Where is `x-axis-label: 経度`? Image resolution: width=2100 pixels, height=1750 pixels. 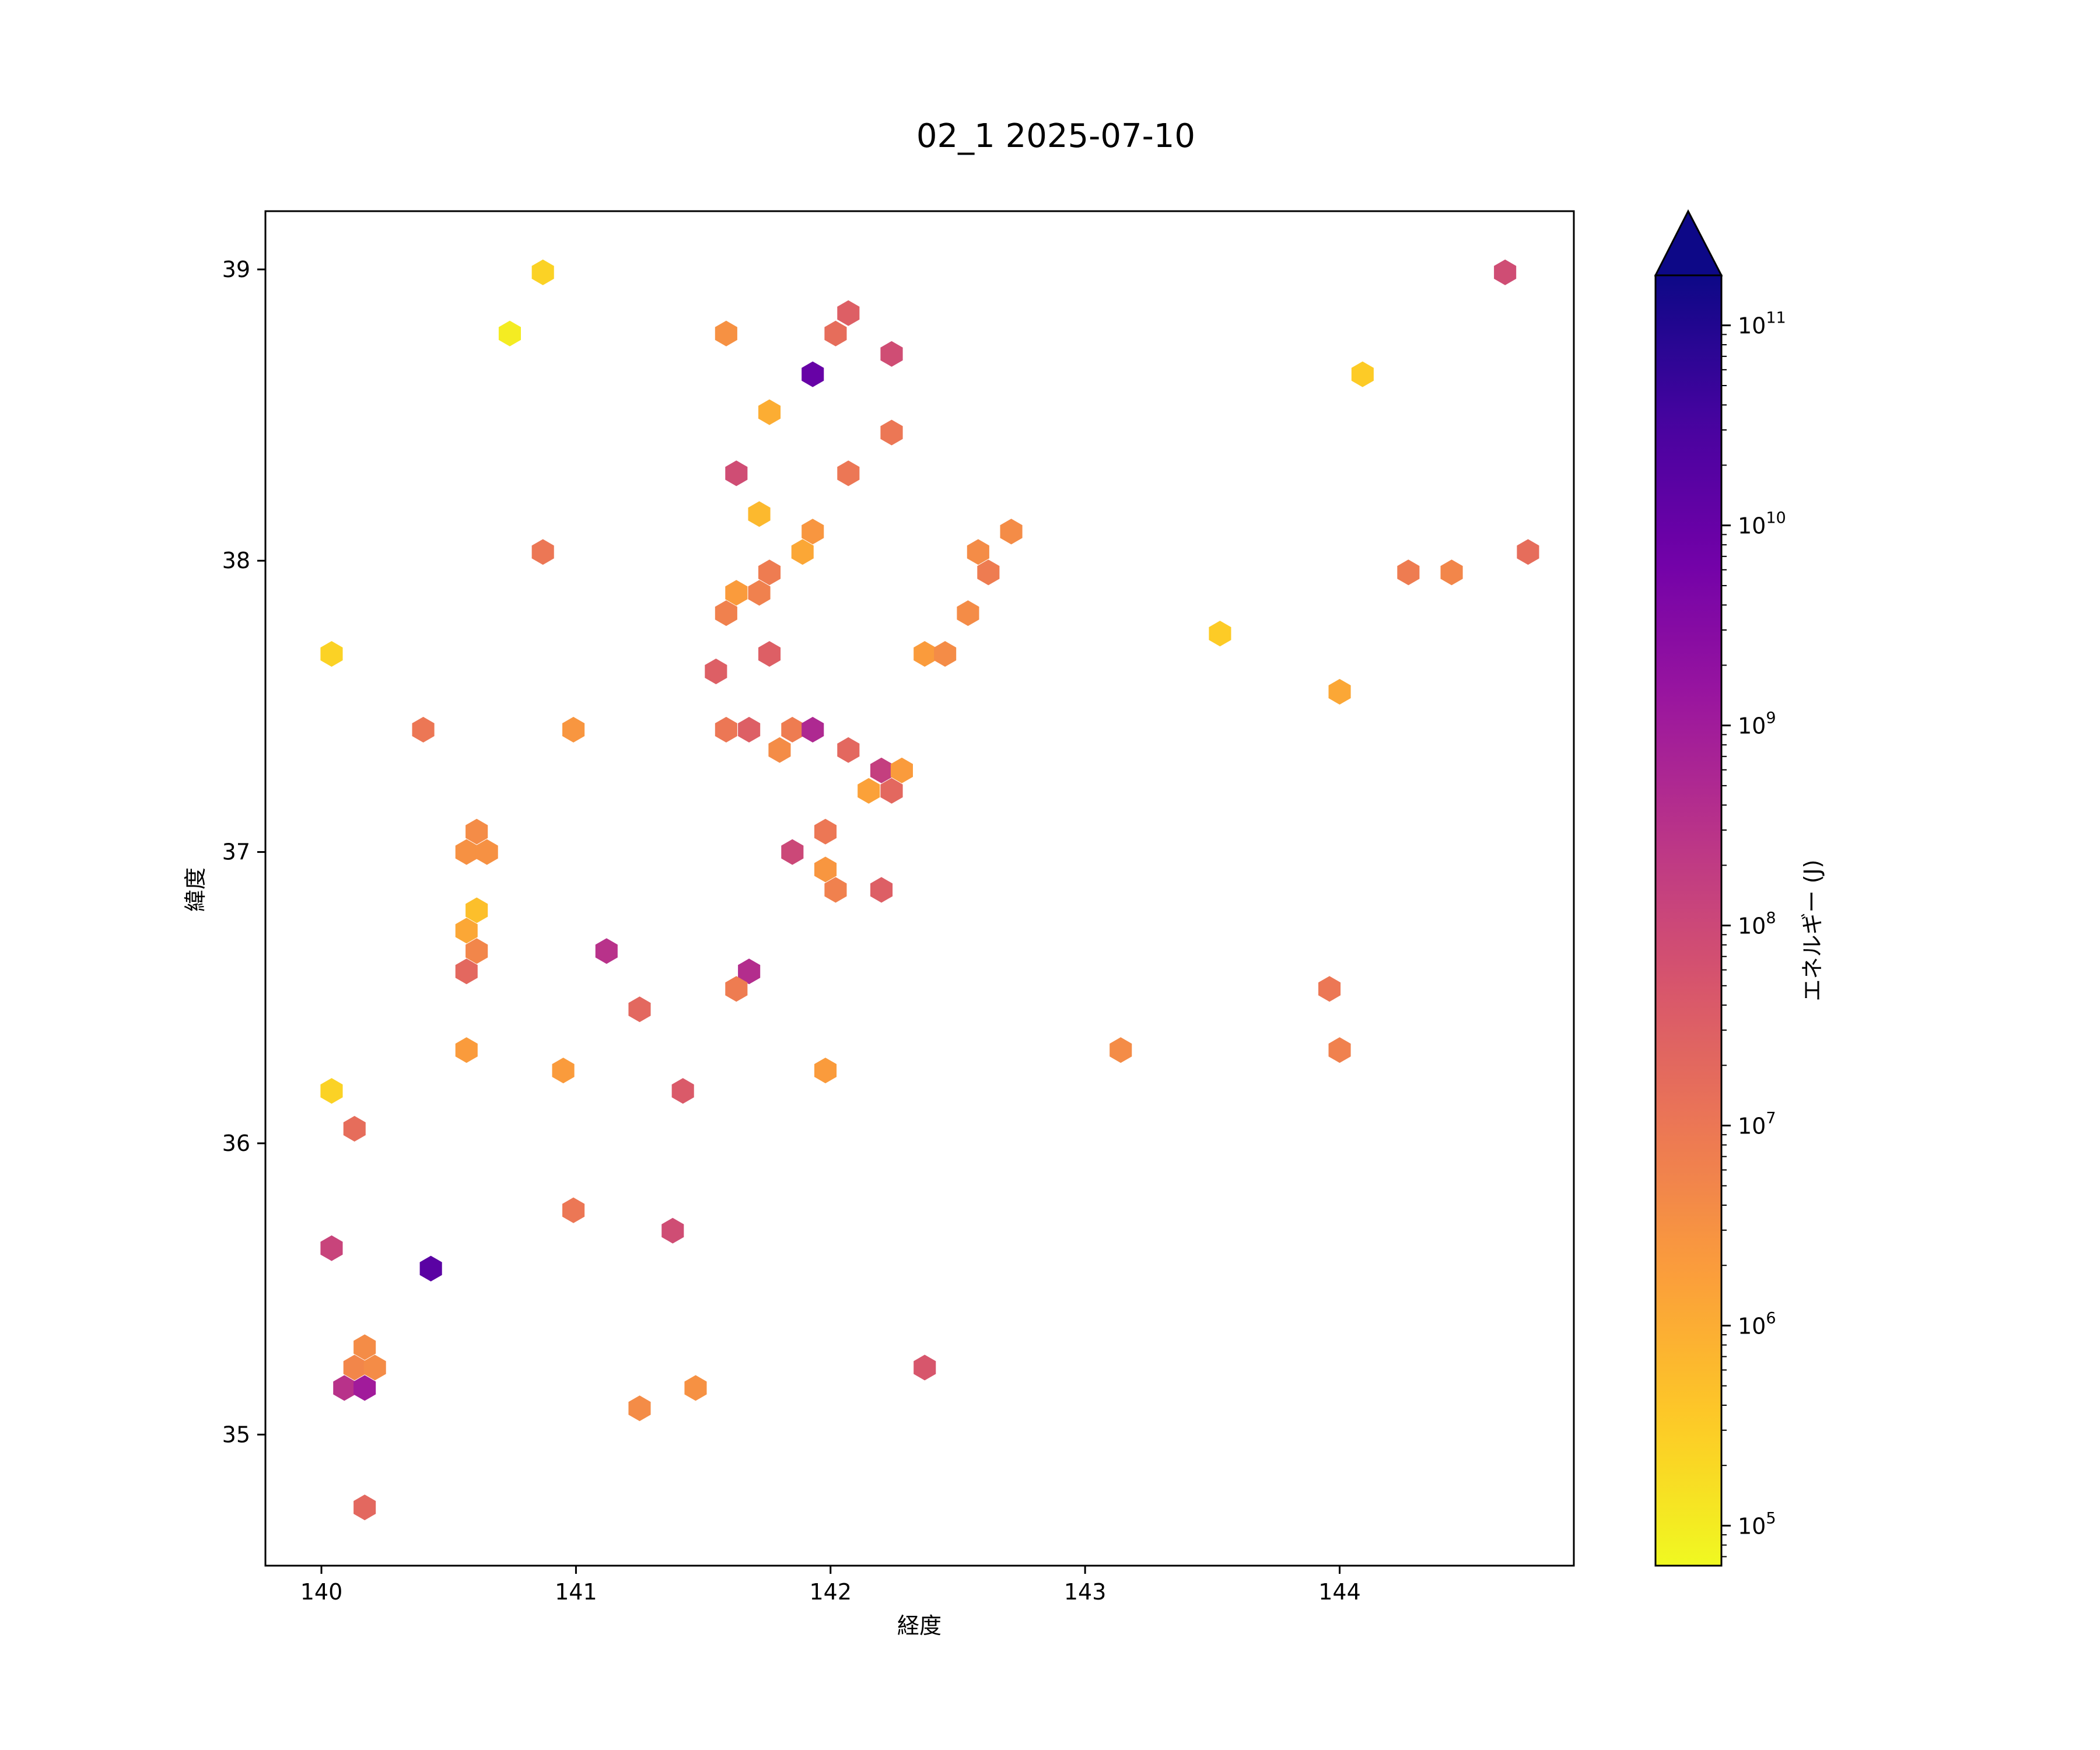 x-axis-label: 経度 is located at coordinates (919, 1626).